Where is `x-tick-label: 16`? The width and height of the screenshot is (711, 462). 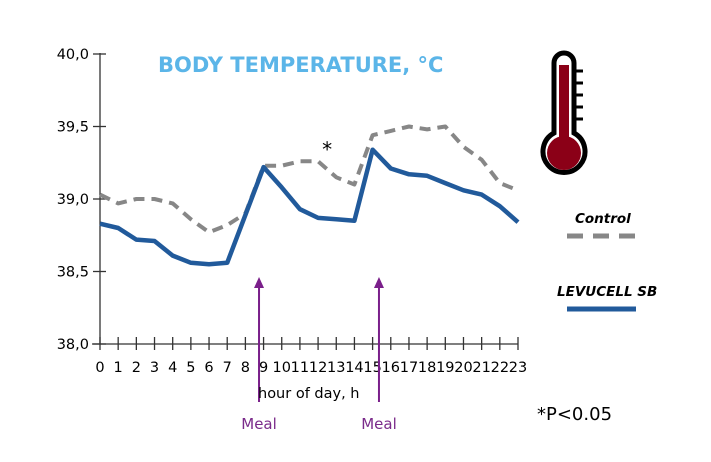
x-tick-label: 16 is located at coordinates (391, 368).